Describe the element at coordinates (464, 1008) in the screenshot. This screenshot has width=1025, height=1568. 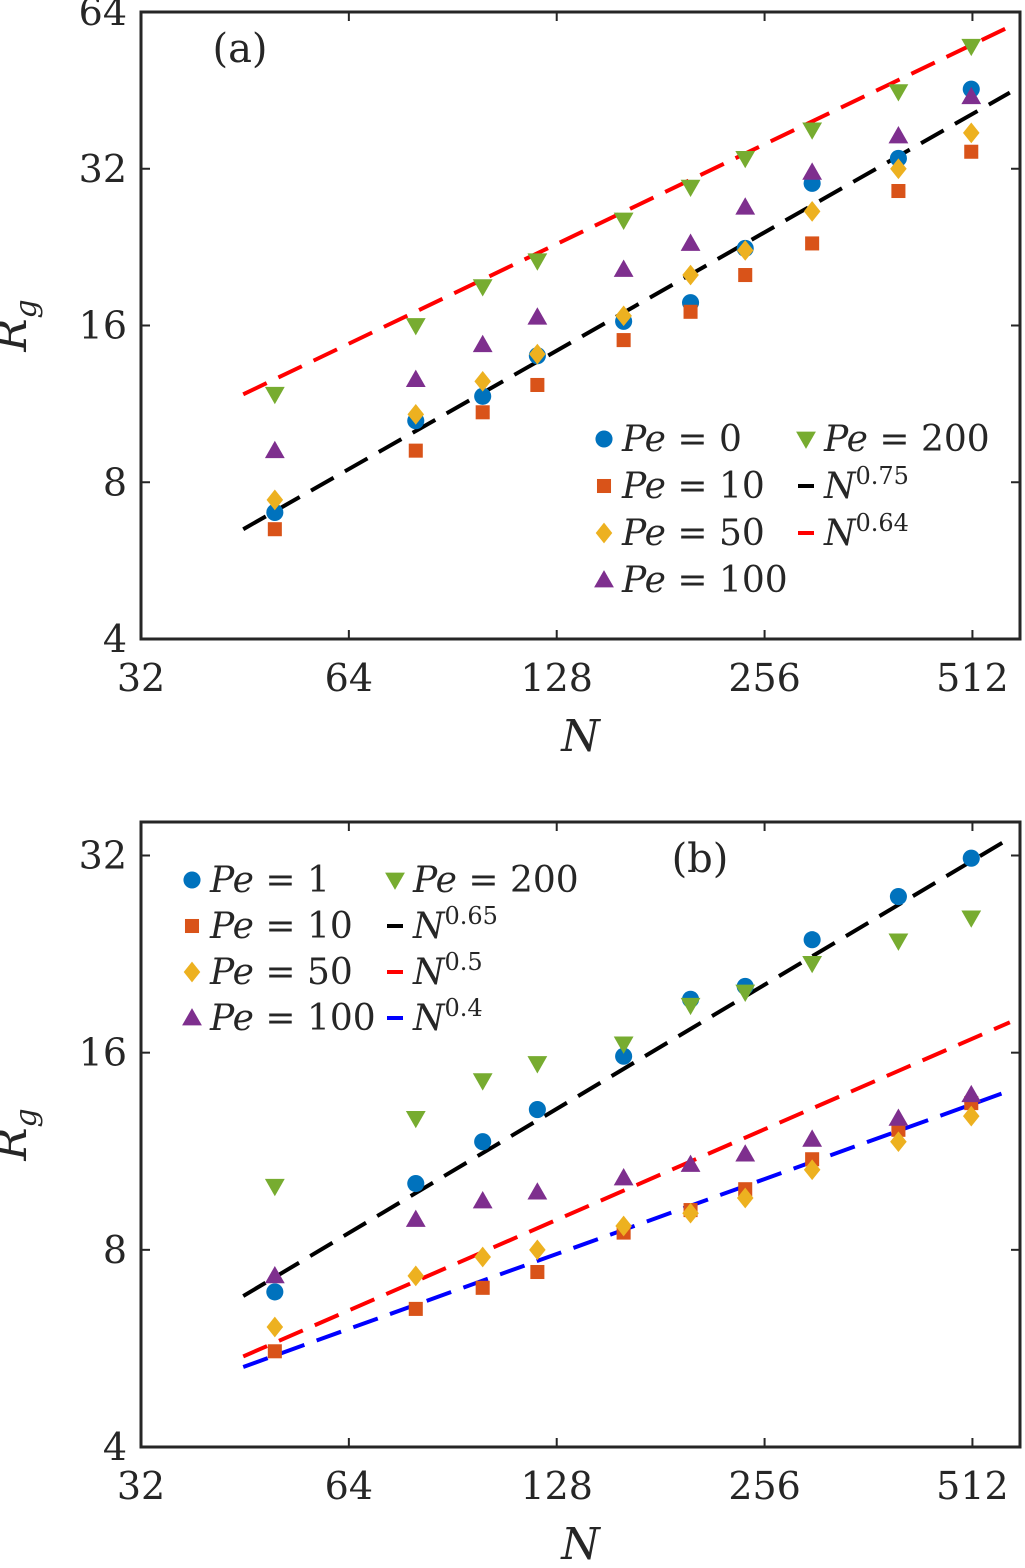
I see `legend-superscript: 0.4` at that location.